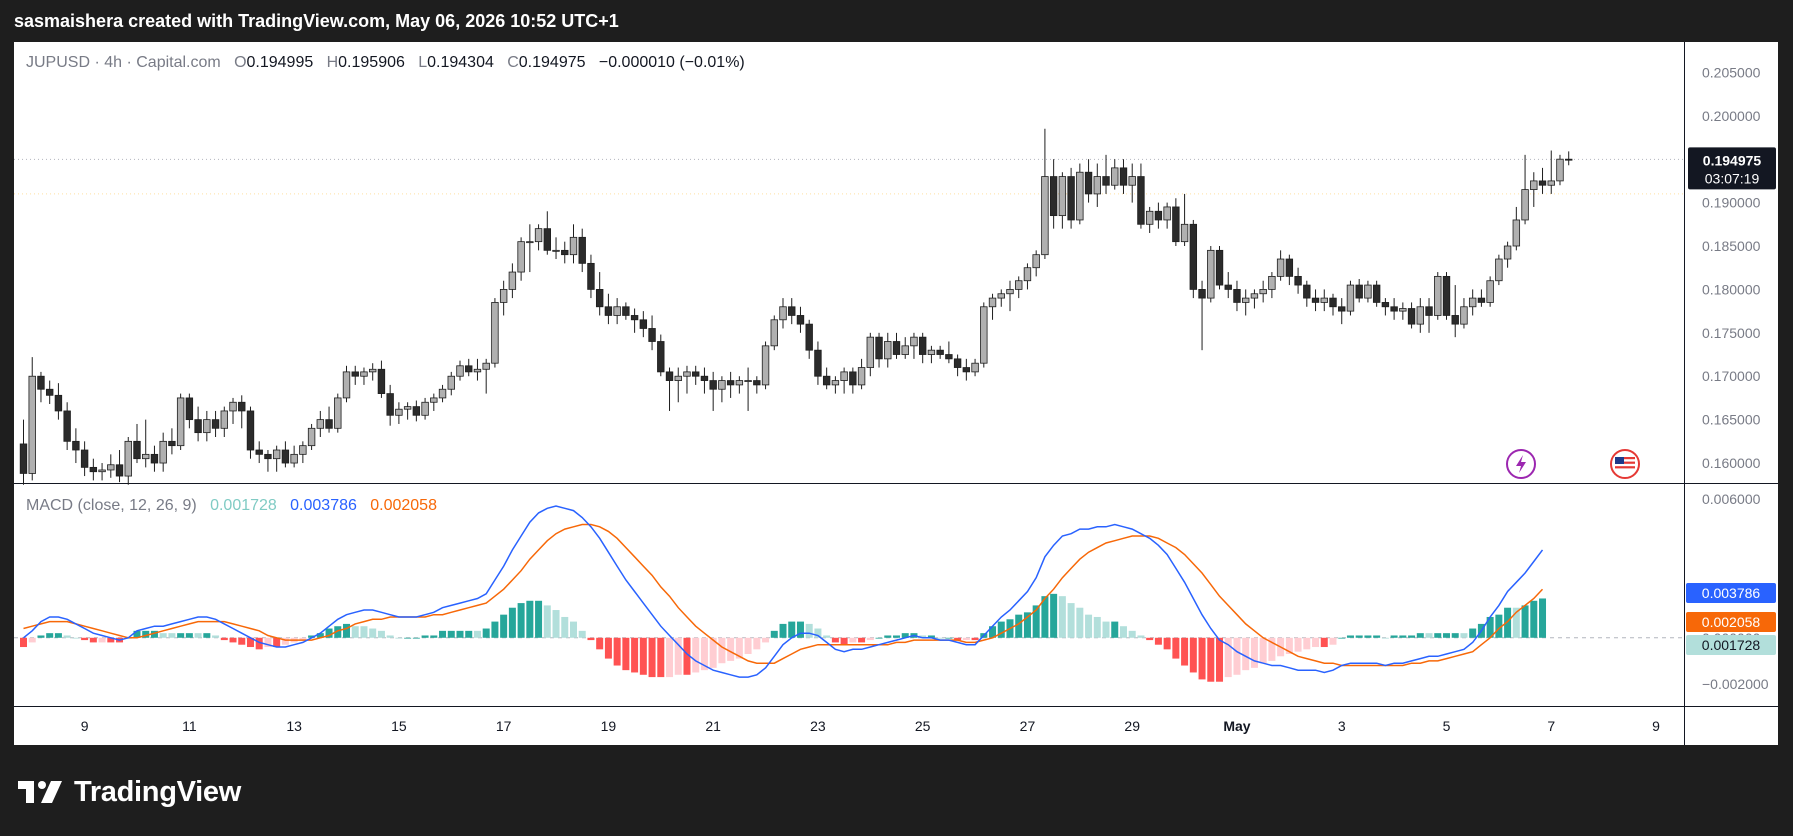 The height and width of the screenshot is (836, 1793). I want to click on macd-line-tag, so click(1731, 593).